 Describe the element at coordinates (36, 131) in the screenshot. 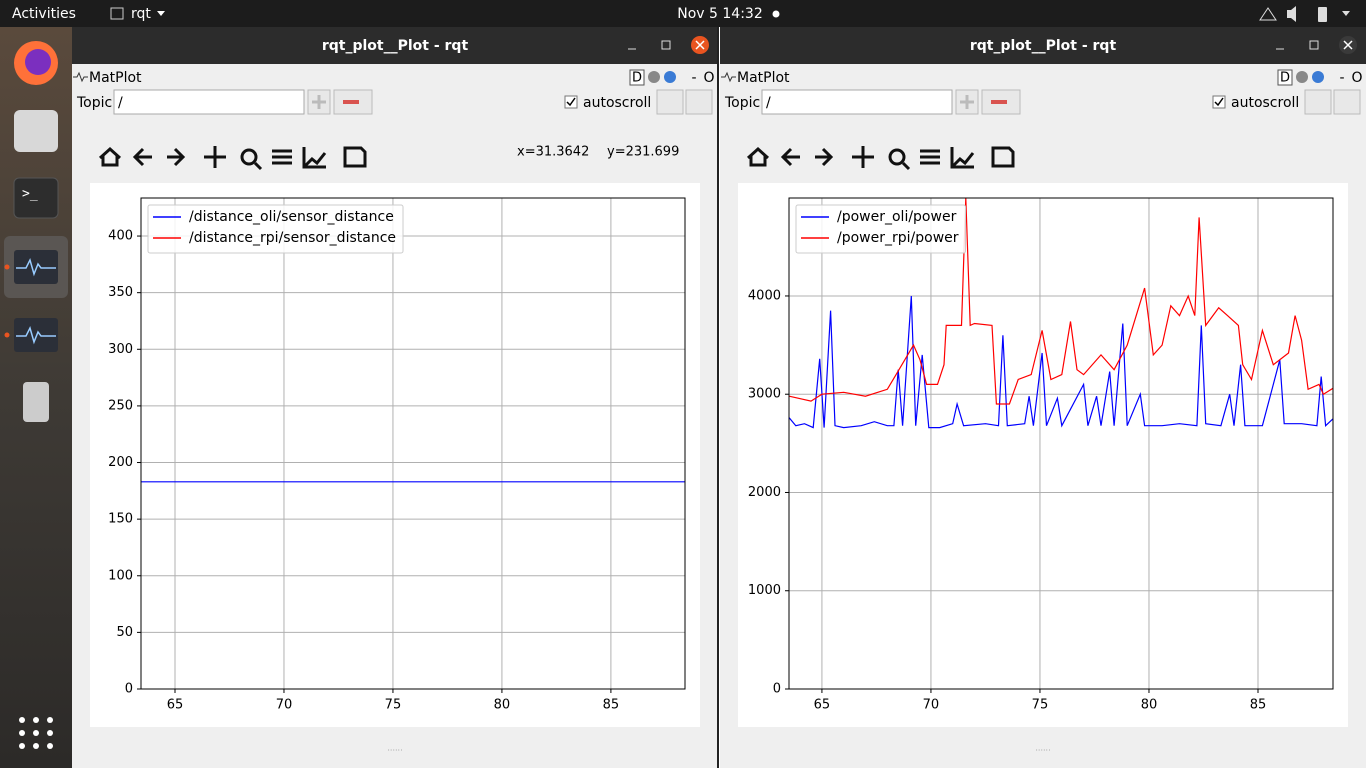

I see `files-icon` at that location.